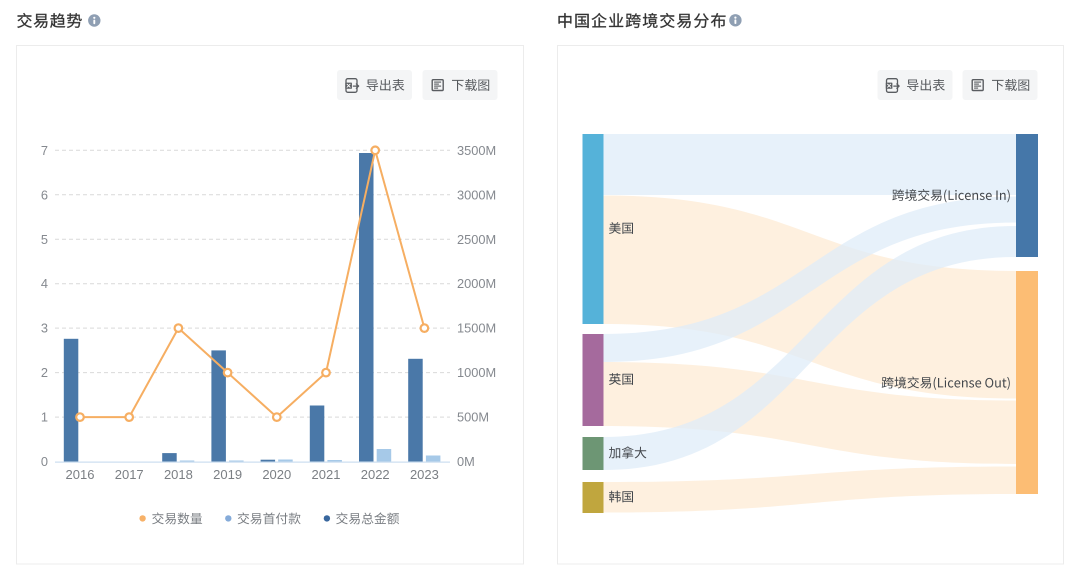 The height and width of the screenshot is (574, 1080). Describe the element at coordinates (424, 474) in the screenshot. I see `svg-text: 2023` at that location.